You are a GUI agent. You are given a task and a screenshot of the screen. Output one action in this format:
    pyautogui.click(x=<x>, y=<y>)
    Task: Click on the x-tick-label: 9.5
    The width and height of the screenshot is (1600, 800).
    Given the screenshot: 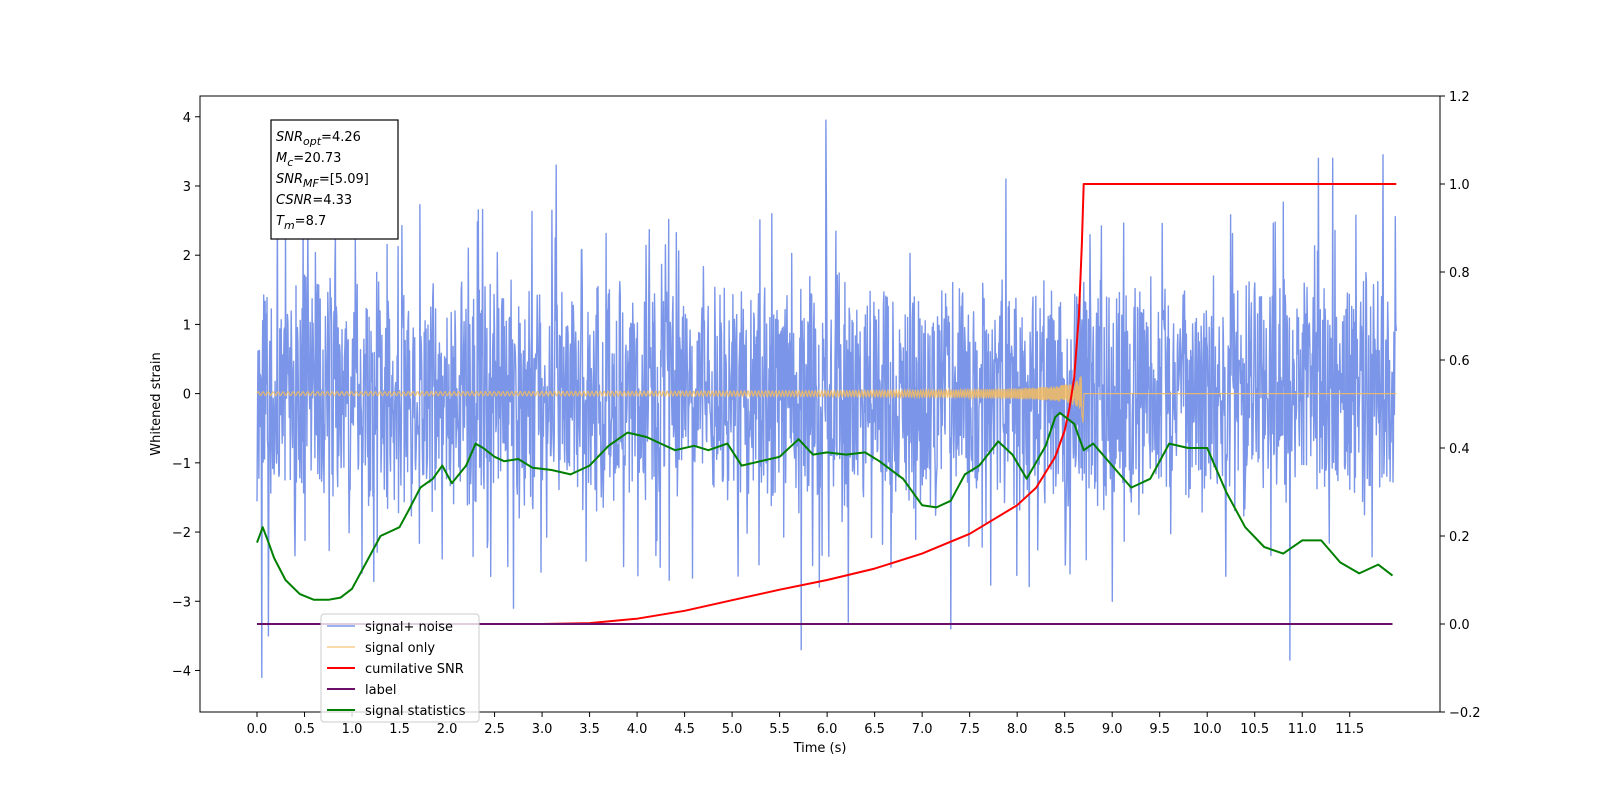 What is the action you would take?
    pyautogui.click(x=1159, y=729)
    